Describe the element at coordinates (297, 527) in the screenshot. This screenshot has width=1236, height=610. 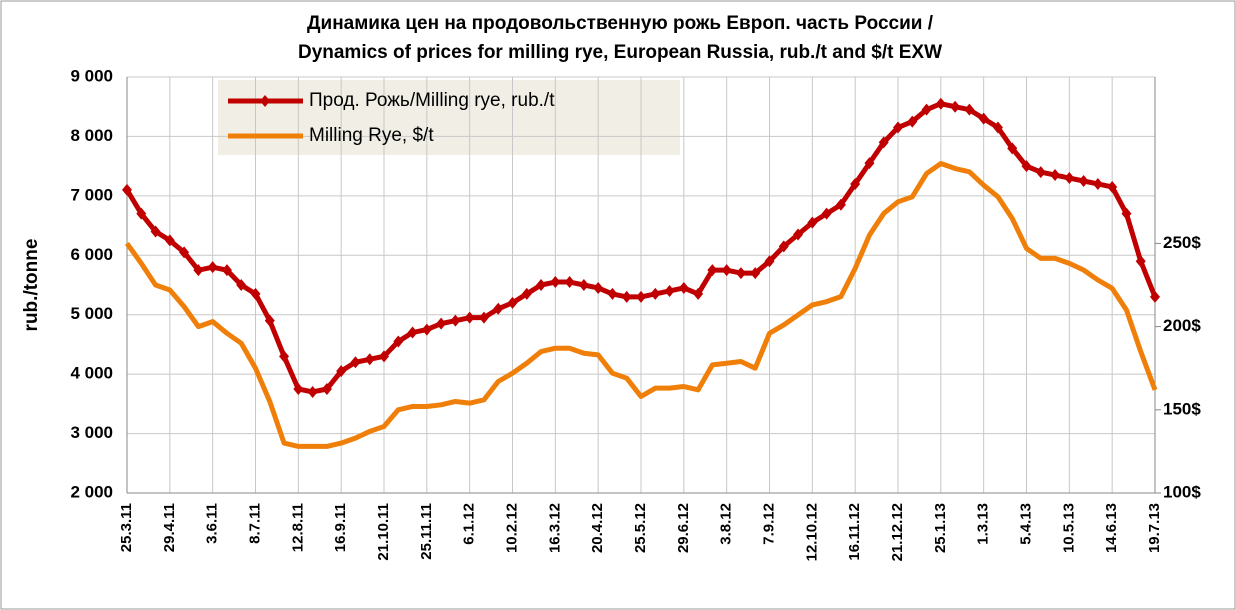
I see `x-tick-label: 12.8.11` at that location.